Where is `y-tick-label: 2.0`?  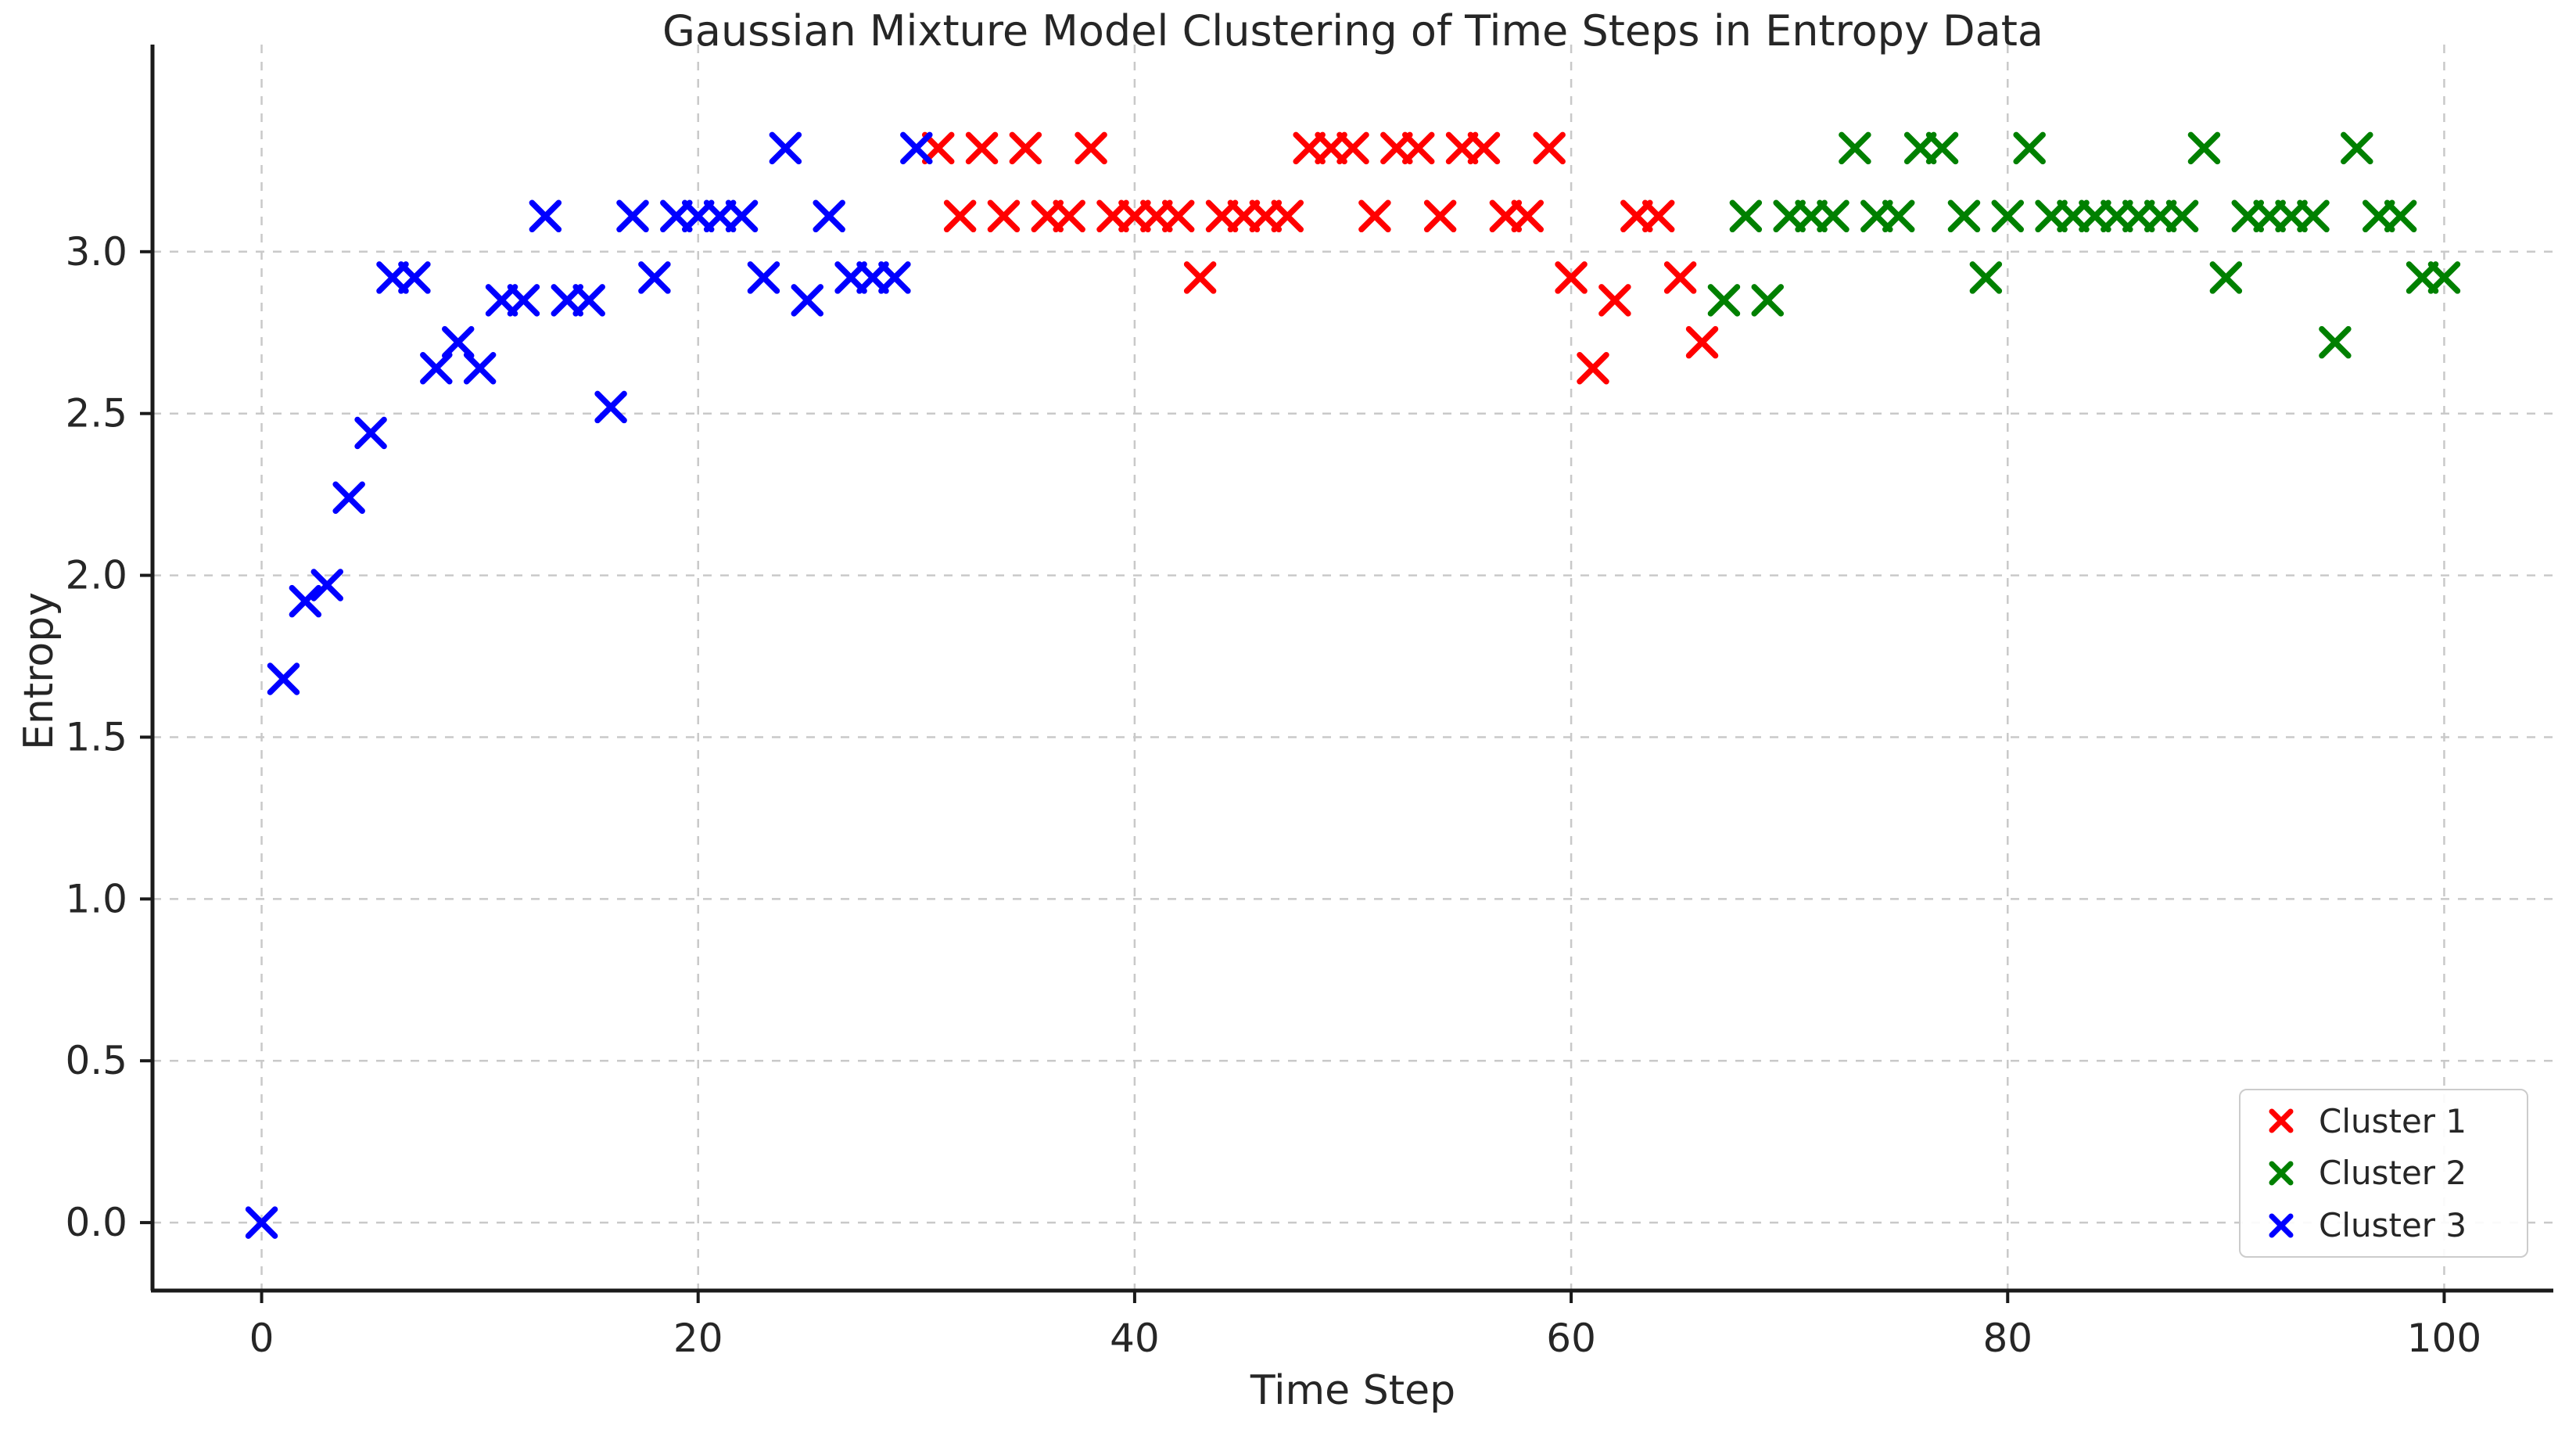
y-tick-label: 2.0 is located at coordinates (96, 575).